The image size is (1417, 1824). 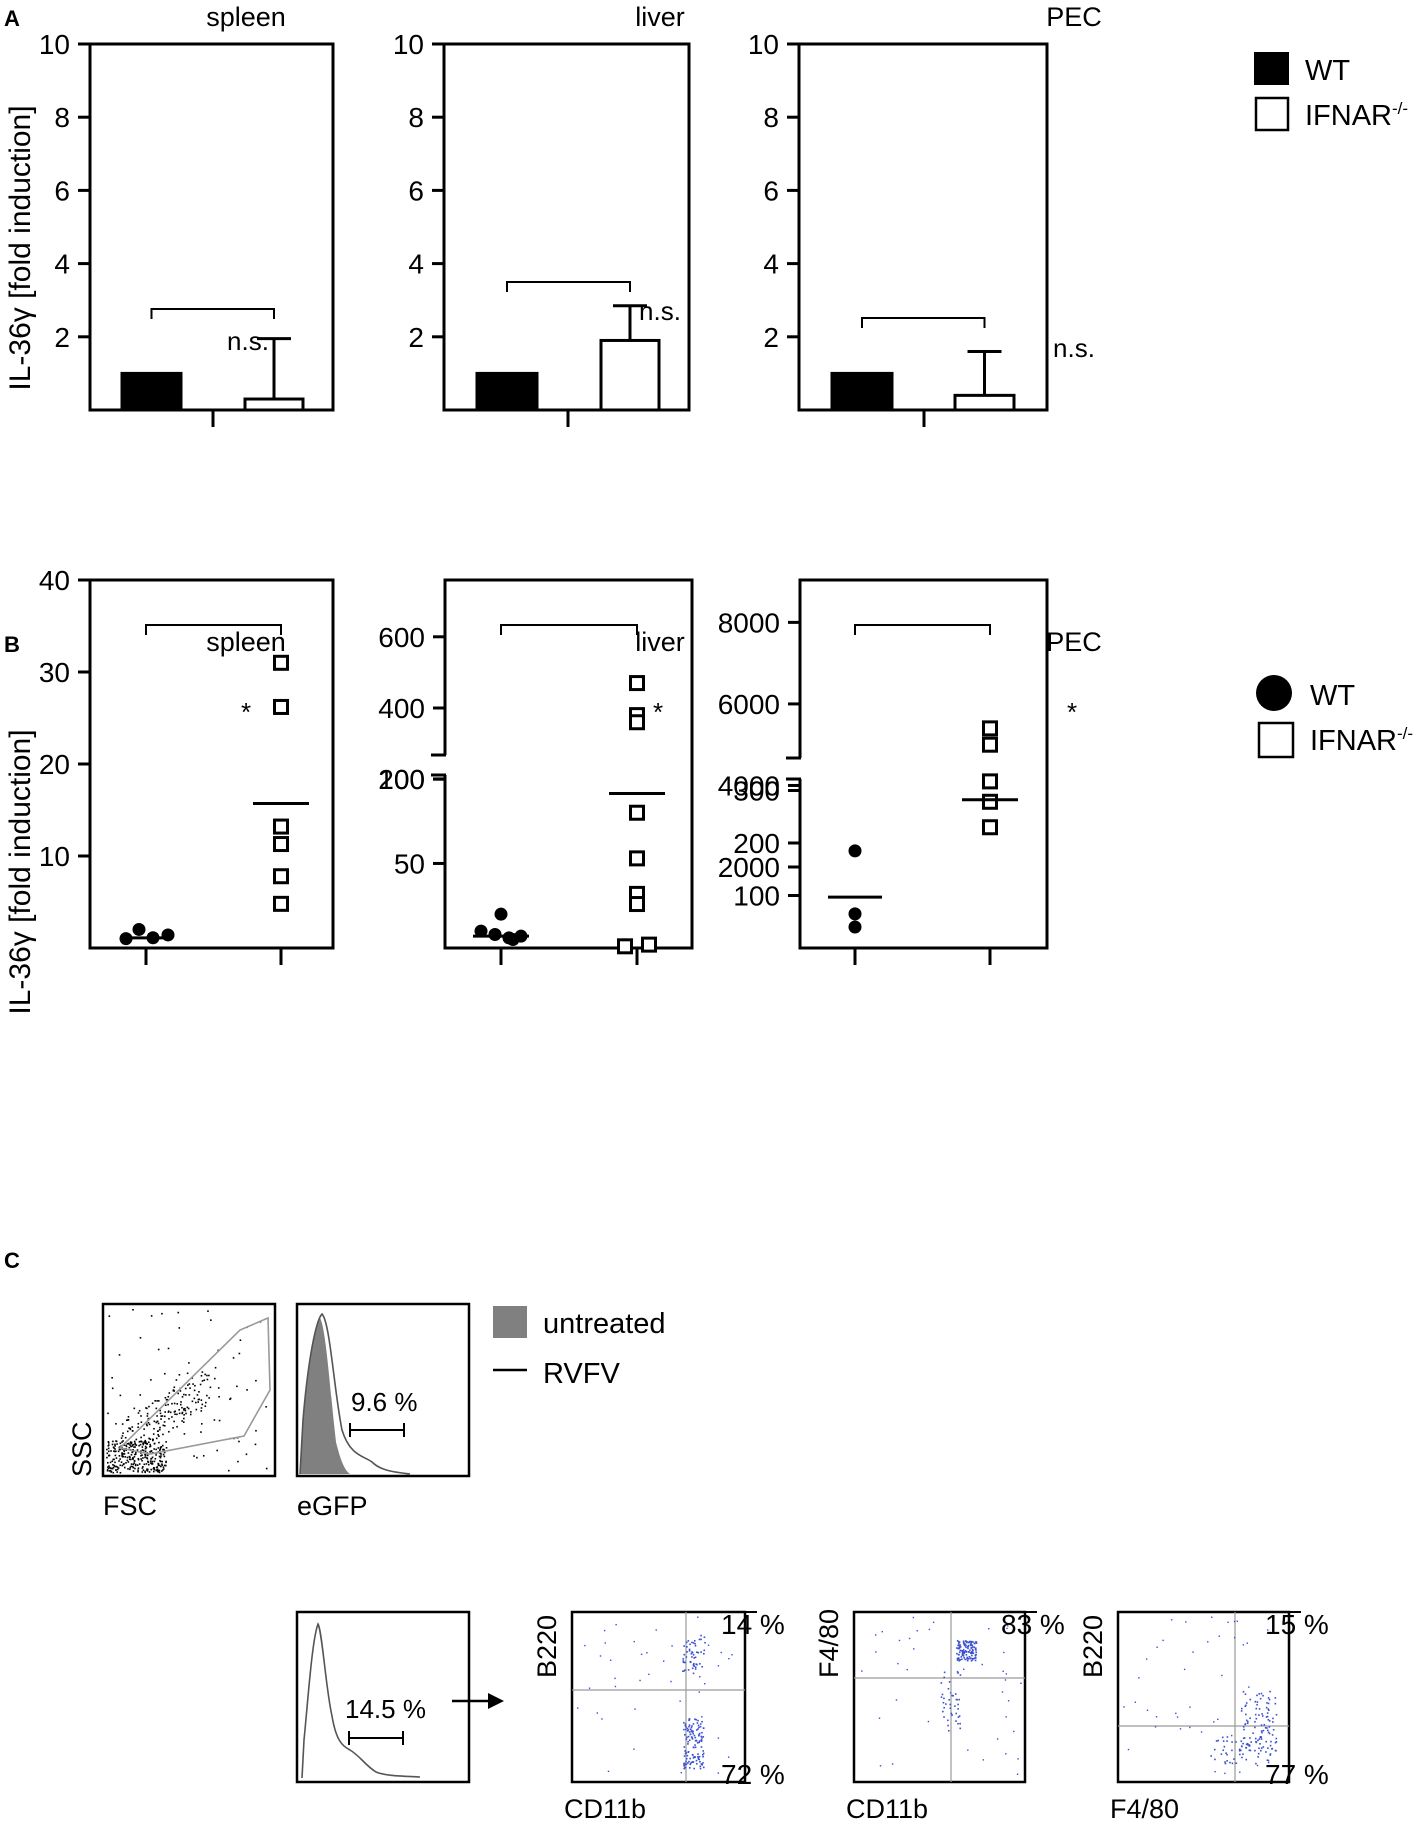 What do you see at coordinates (547, 1646) in the screenshot?
I see `quadrant-ylabel: B220` at bounding box center [547, 1646].